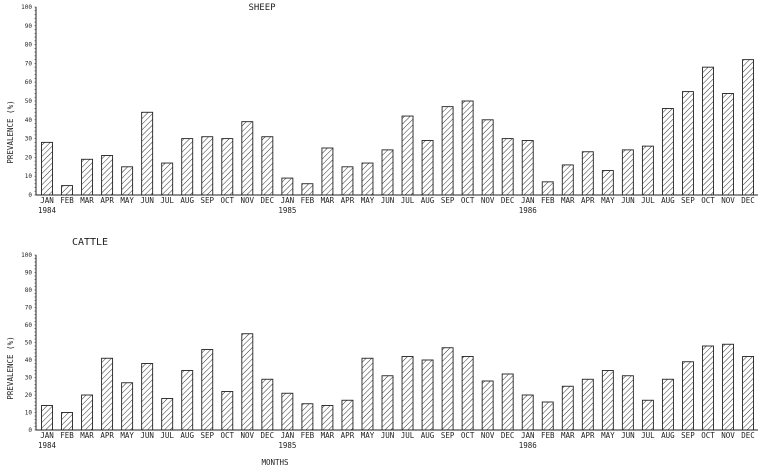 The width and height of the screenshot is (760, 475). What do you see at coordinates (275, 462) in the screenshot?
I see `cattle-x-label: MONTHS` at bounding box center [275, 462].